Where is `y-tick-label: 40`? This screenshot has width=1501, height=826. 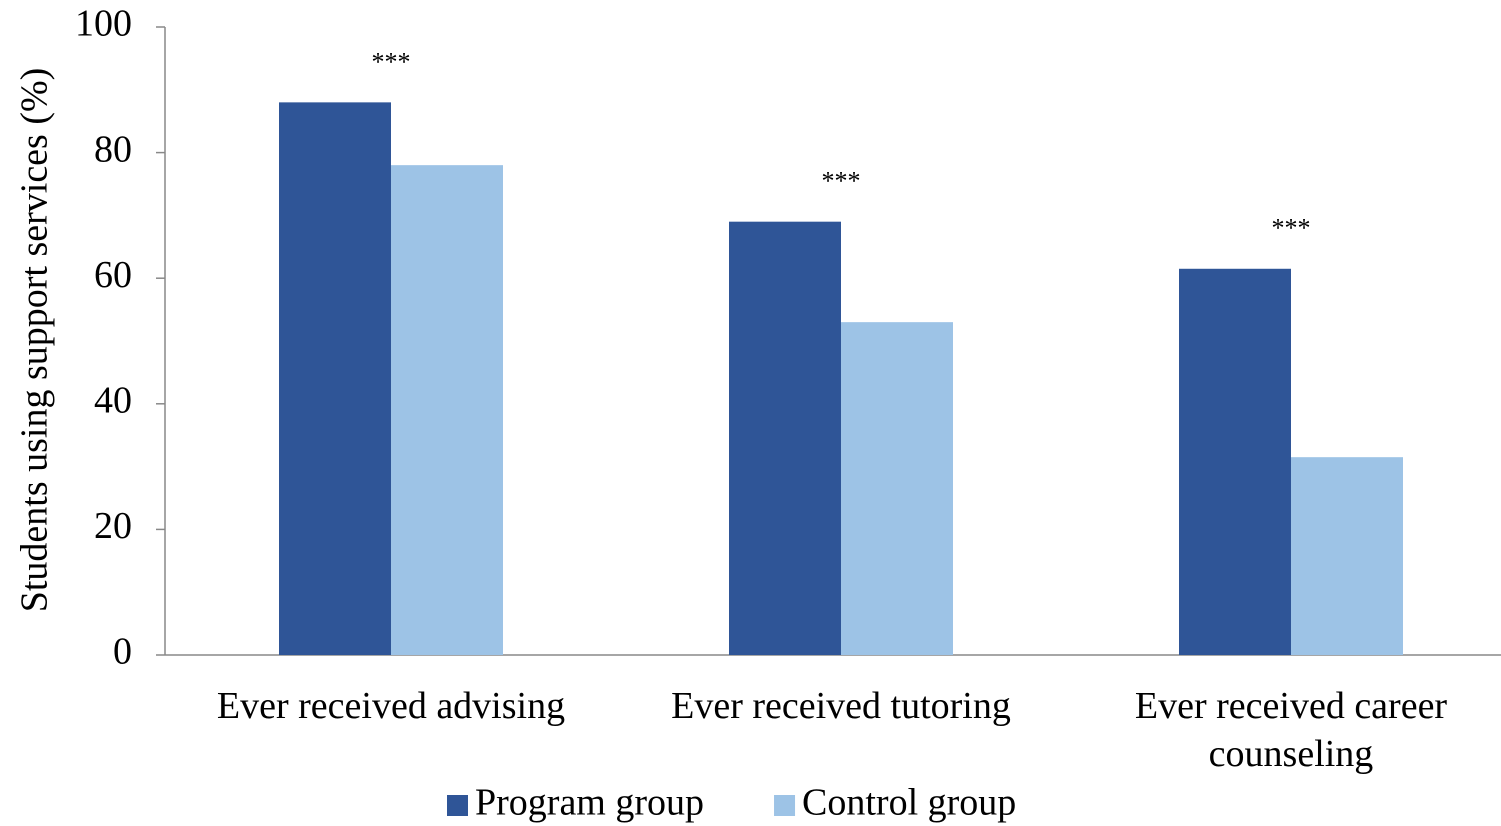
y-tick-label: 40 is located at coordinates (113, 401).